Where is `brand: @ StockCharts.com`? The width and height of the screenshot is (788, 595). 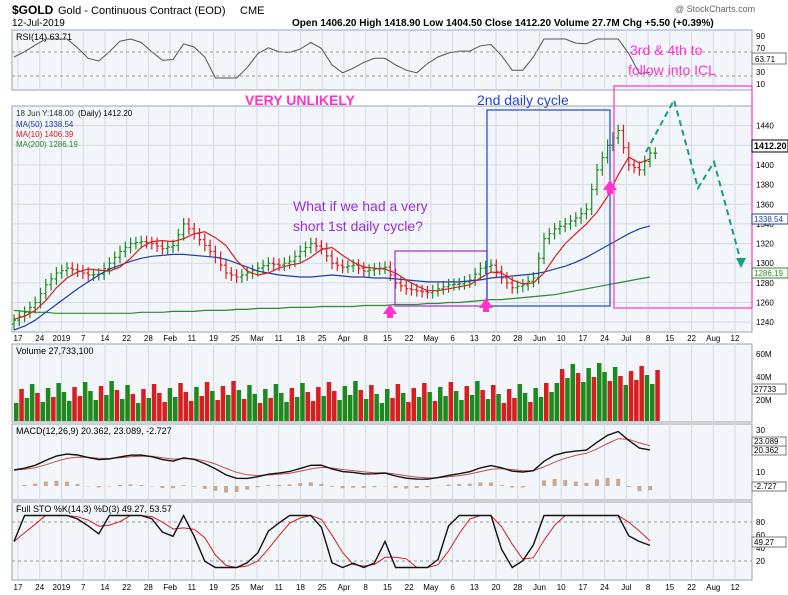
brand: @ StockCharts.com is located at coordinates (715, 9).